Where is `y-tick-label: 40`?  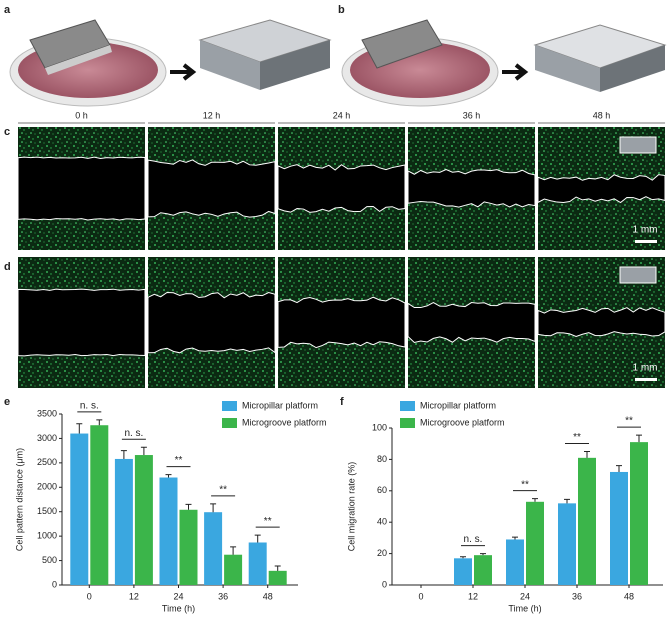 y-tick-label: 40 is located at coordinates (382, 522).